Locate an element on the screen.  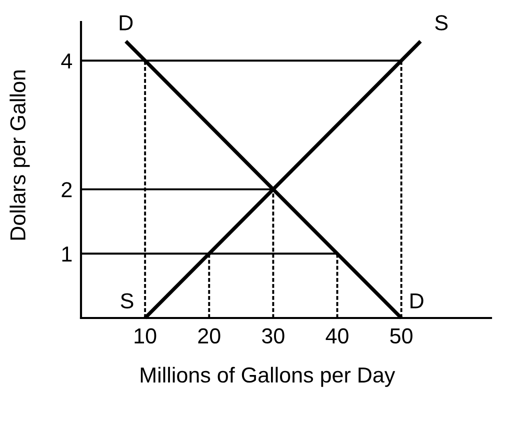
y-tick-label: 2 is located at coordinates (67, 190).